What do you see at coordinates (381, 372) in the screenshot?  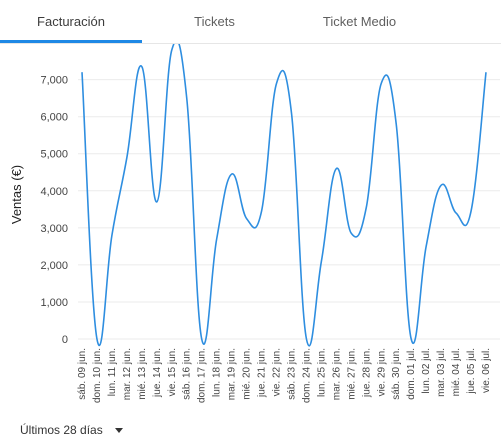 I see `x-tick-label: vie. 29 jun.` at bounding box center [381, 372].